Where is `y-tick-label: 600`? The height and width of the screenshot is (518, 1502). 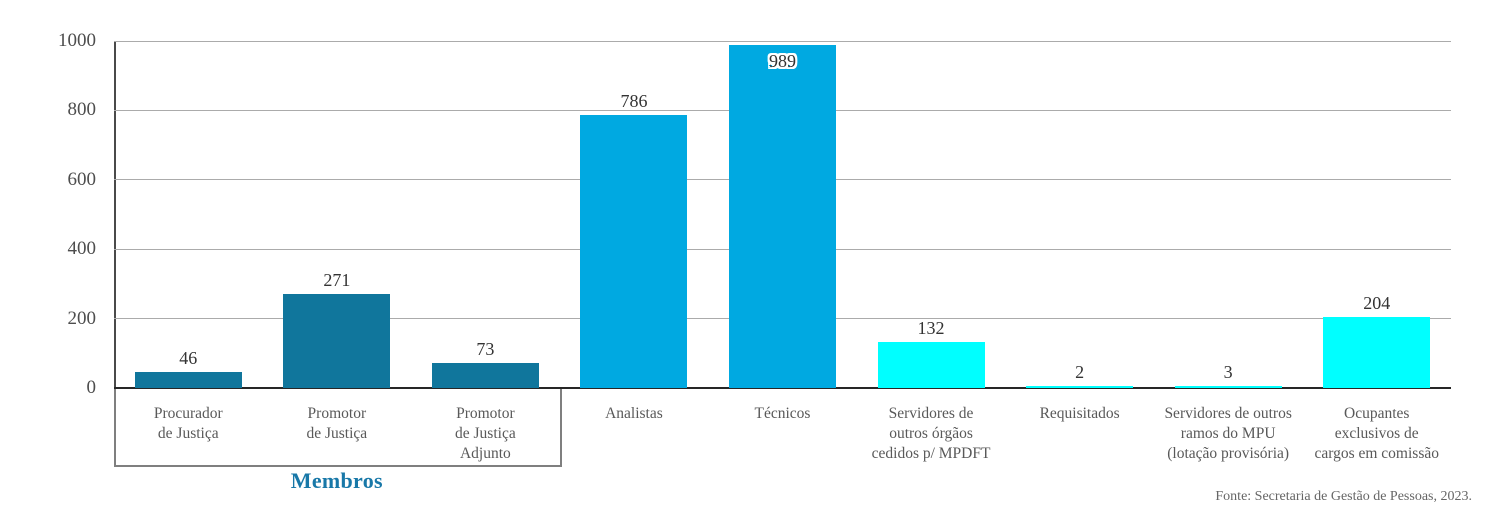 y-tick-label: 600 is located at coordinates (82, 179).